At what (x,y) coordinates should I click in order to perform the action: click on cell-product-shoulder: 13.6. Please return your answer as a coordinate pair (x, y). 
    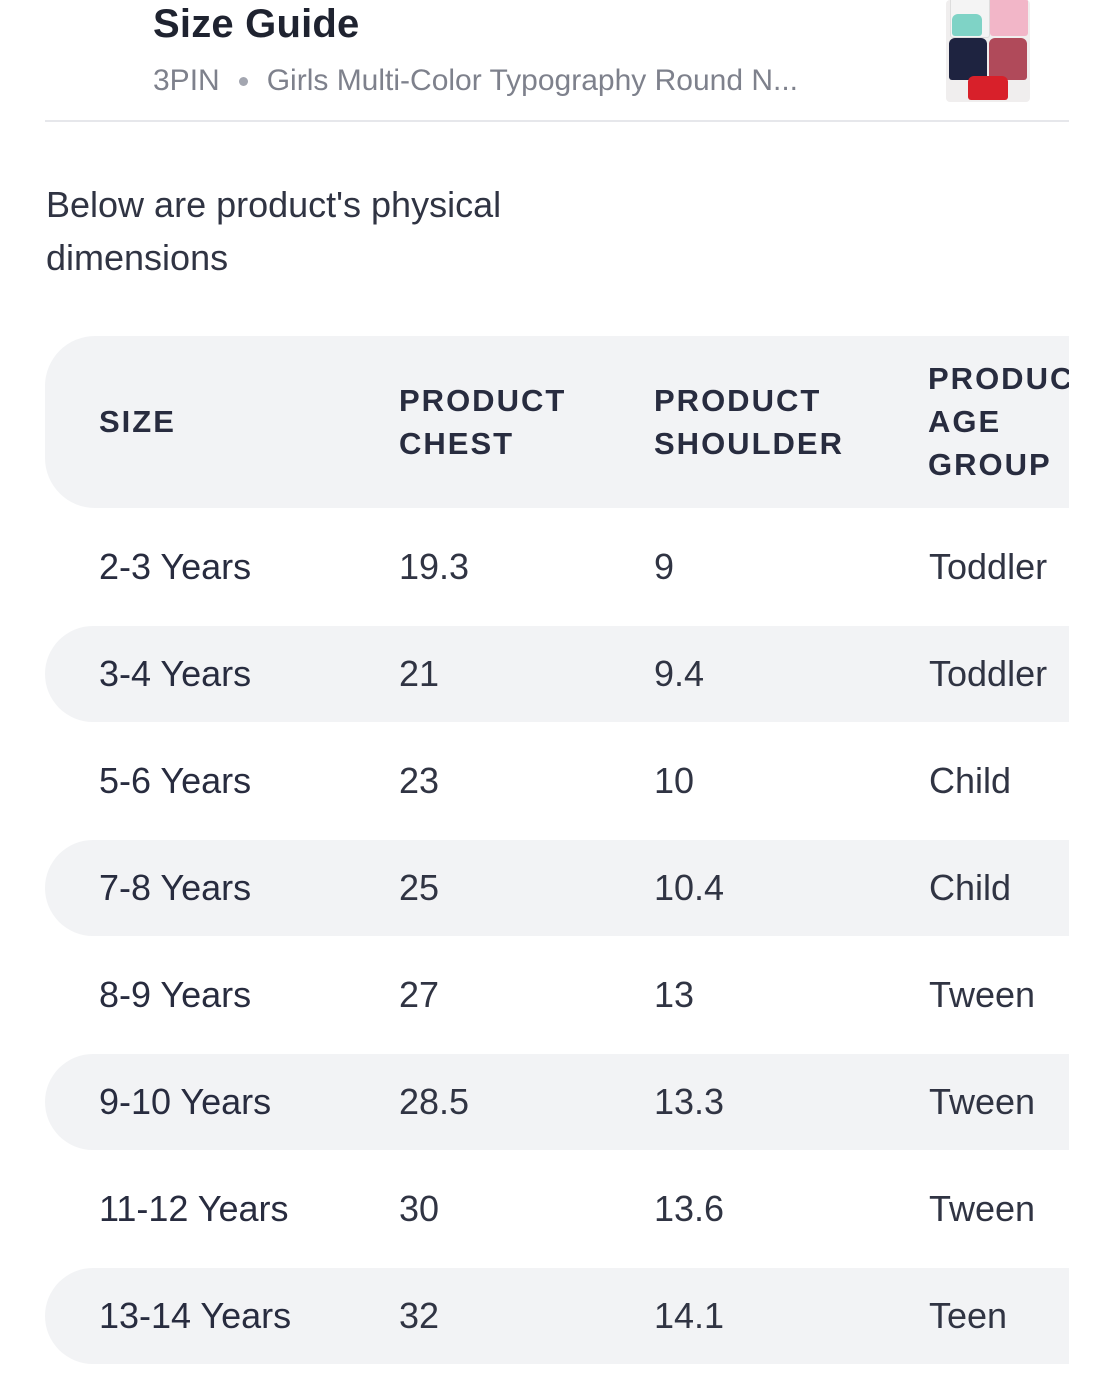
    Looking at the image, I should click on (689, 1208).